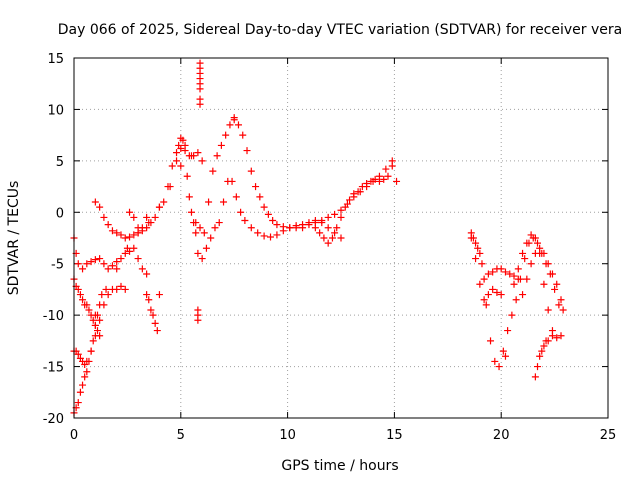 The height and width of the screenshot is (480, 640). I want to click on x-tick-label: 0, so click(74, 435).